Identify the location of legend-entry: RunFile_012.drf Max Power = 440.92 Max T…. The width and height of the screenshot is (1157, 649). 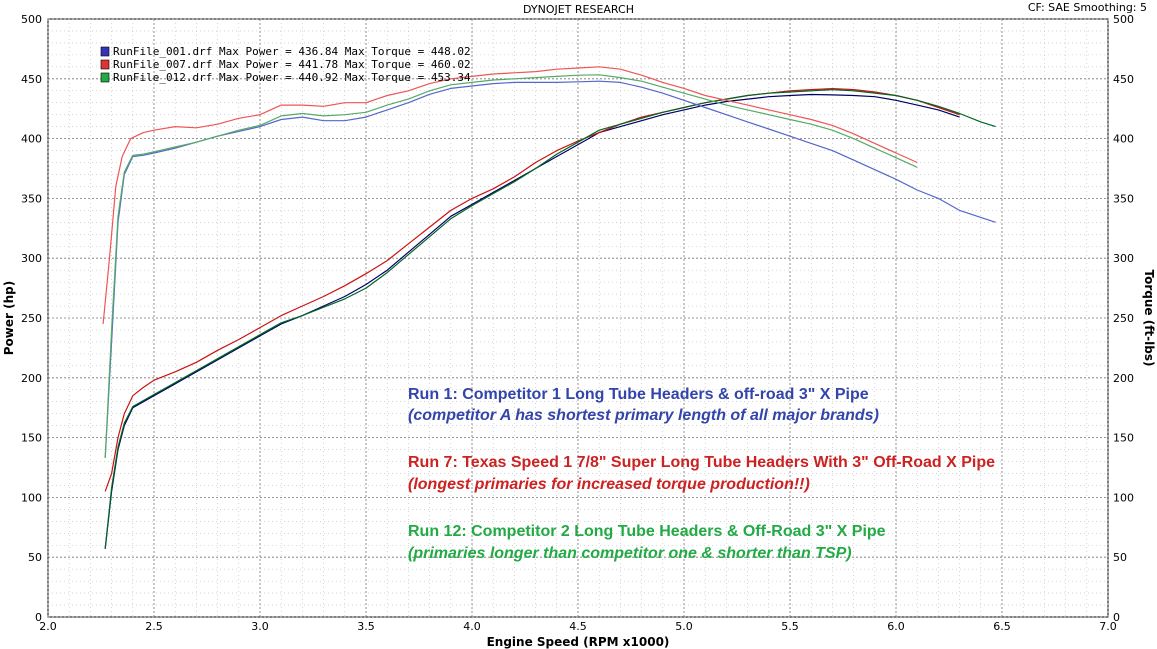
(292, 77).